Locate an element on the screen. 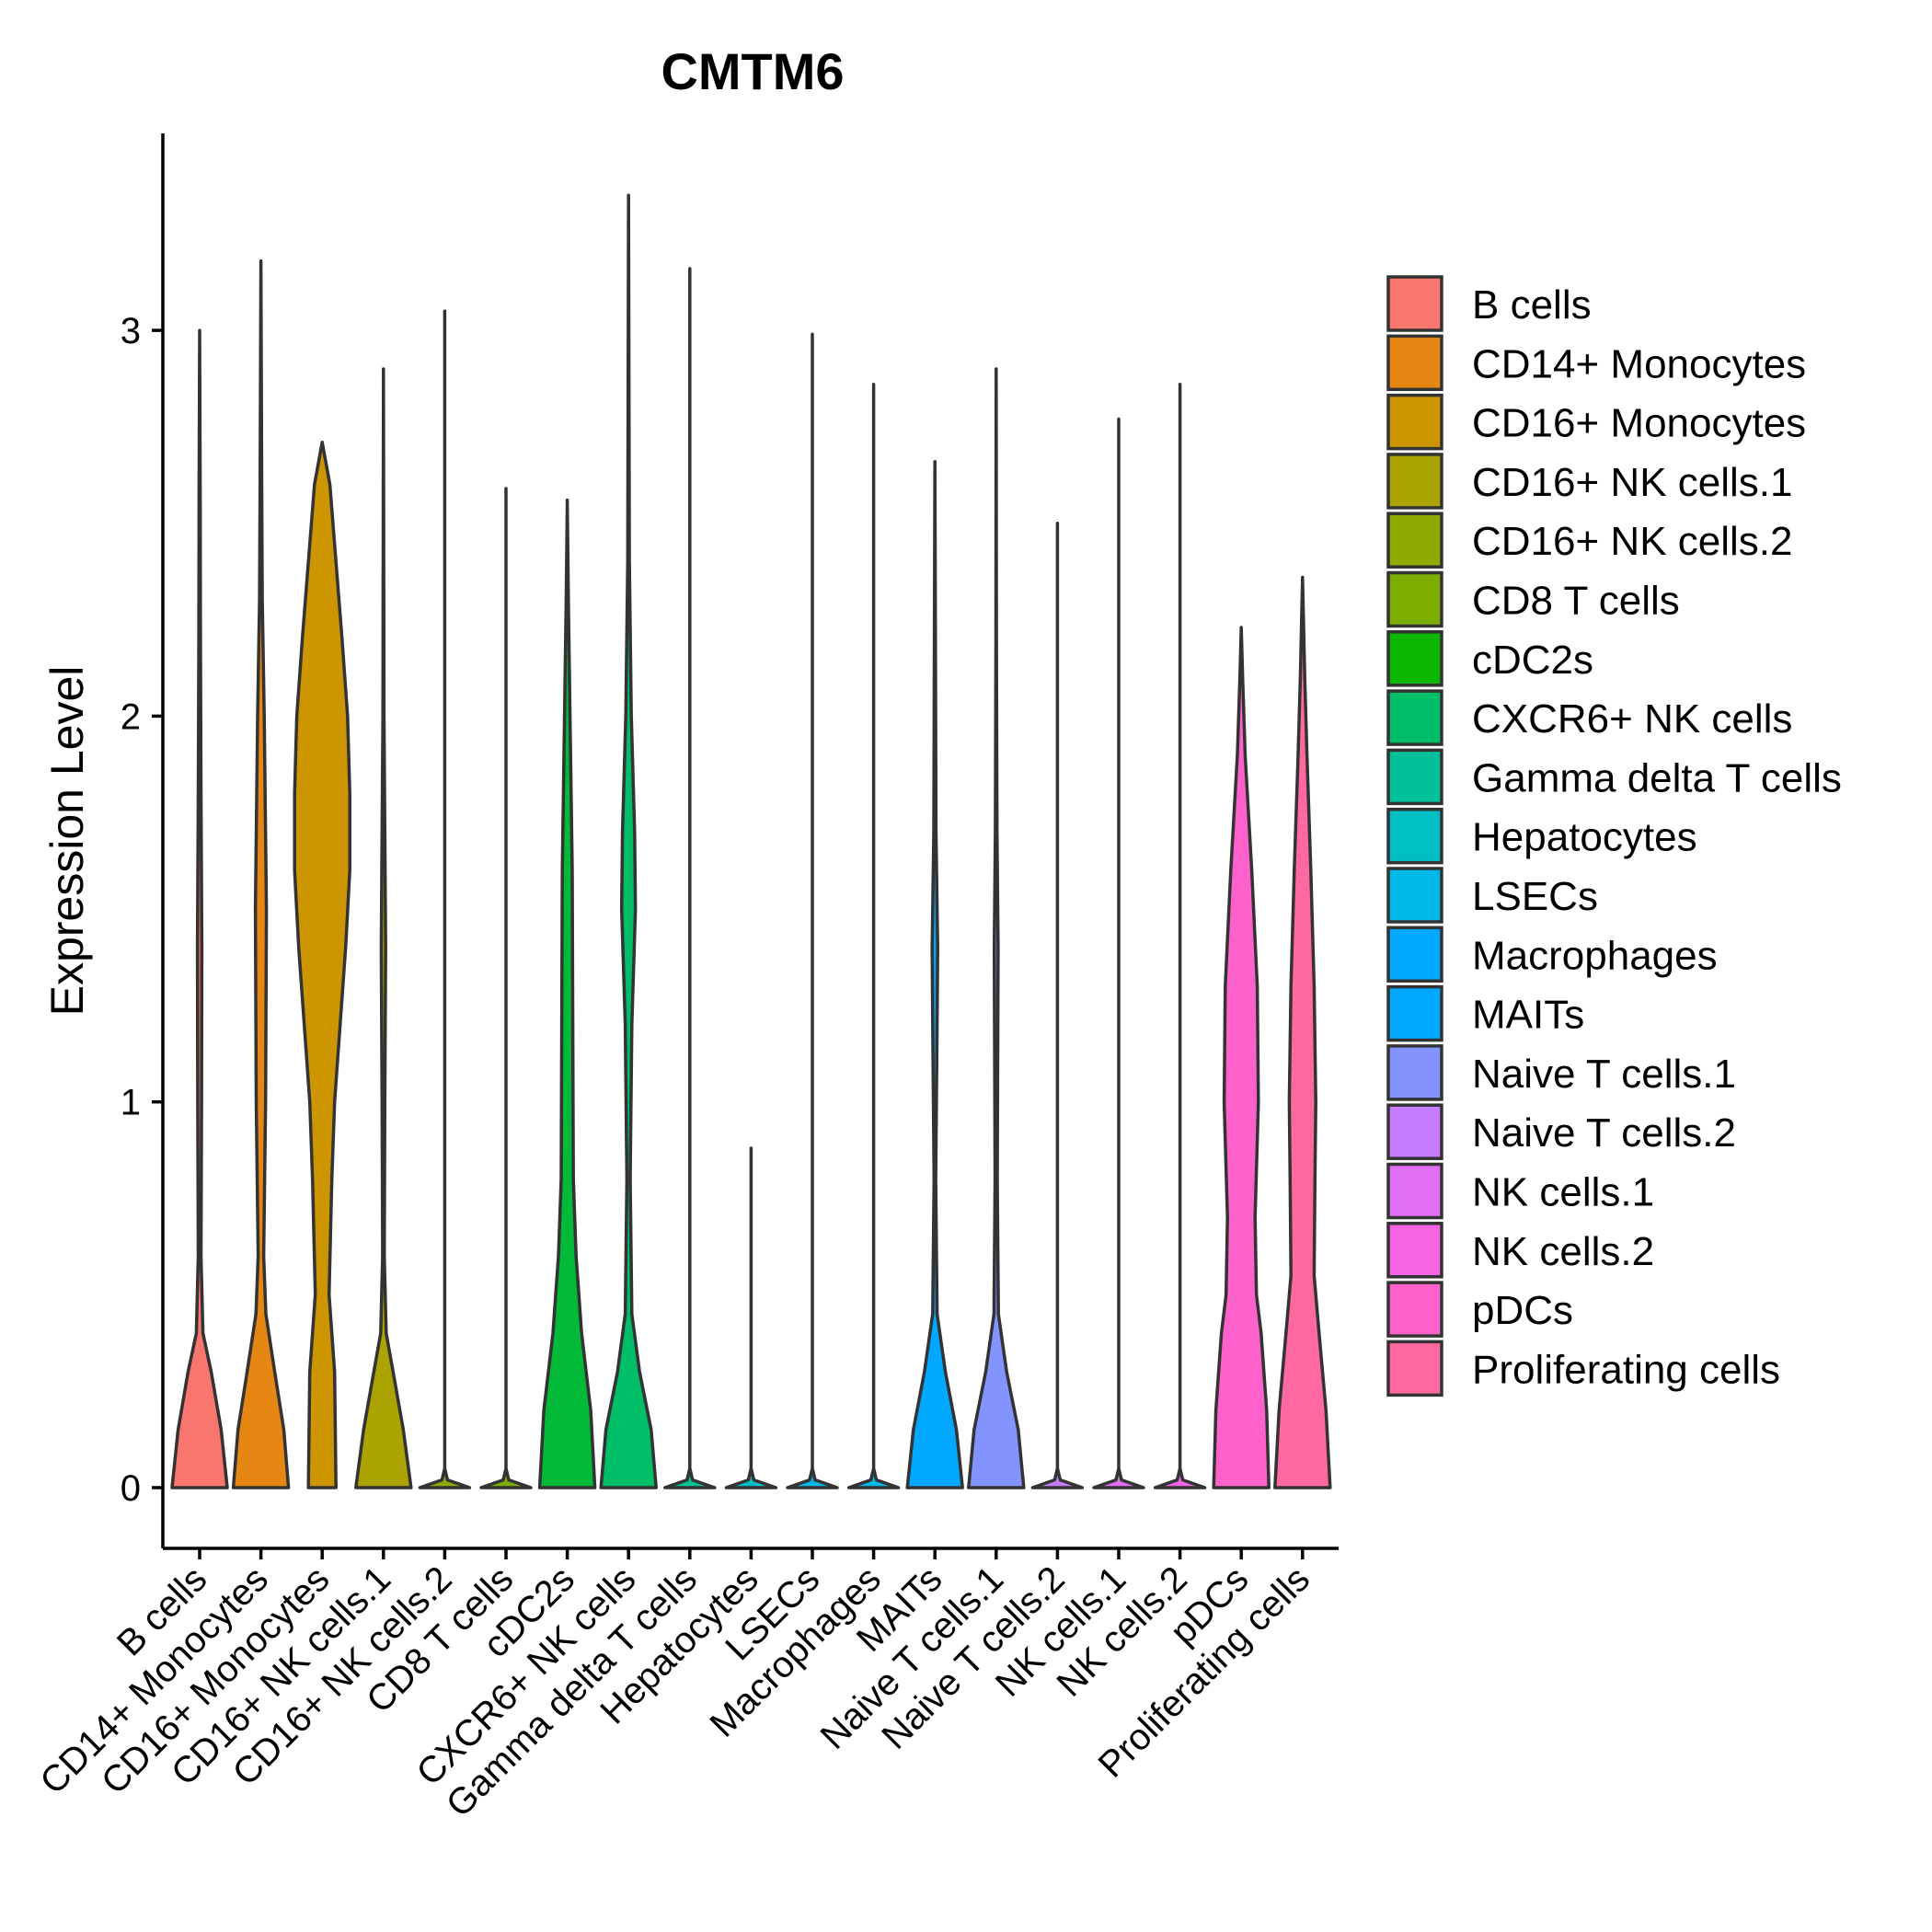 The height and width of the screenshot is (1932, 1932). y-tick-label-3: 3 is located at coordinates (131, 331).